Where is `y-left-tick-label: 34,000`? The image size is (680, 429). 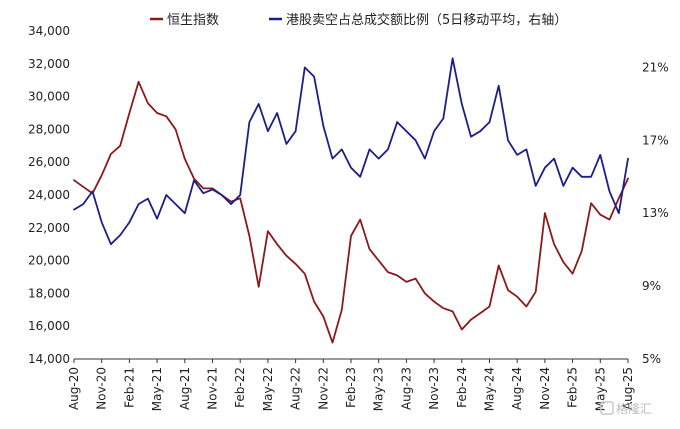 y-left-tick-label: 34,000 is located at coordinates (49, 31).